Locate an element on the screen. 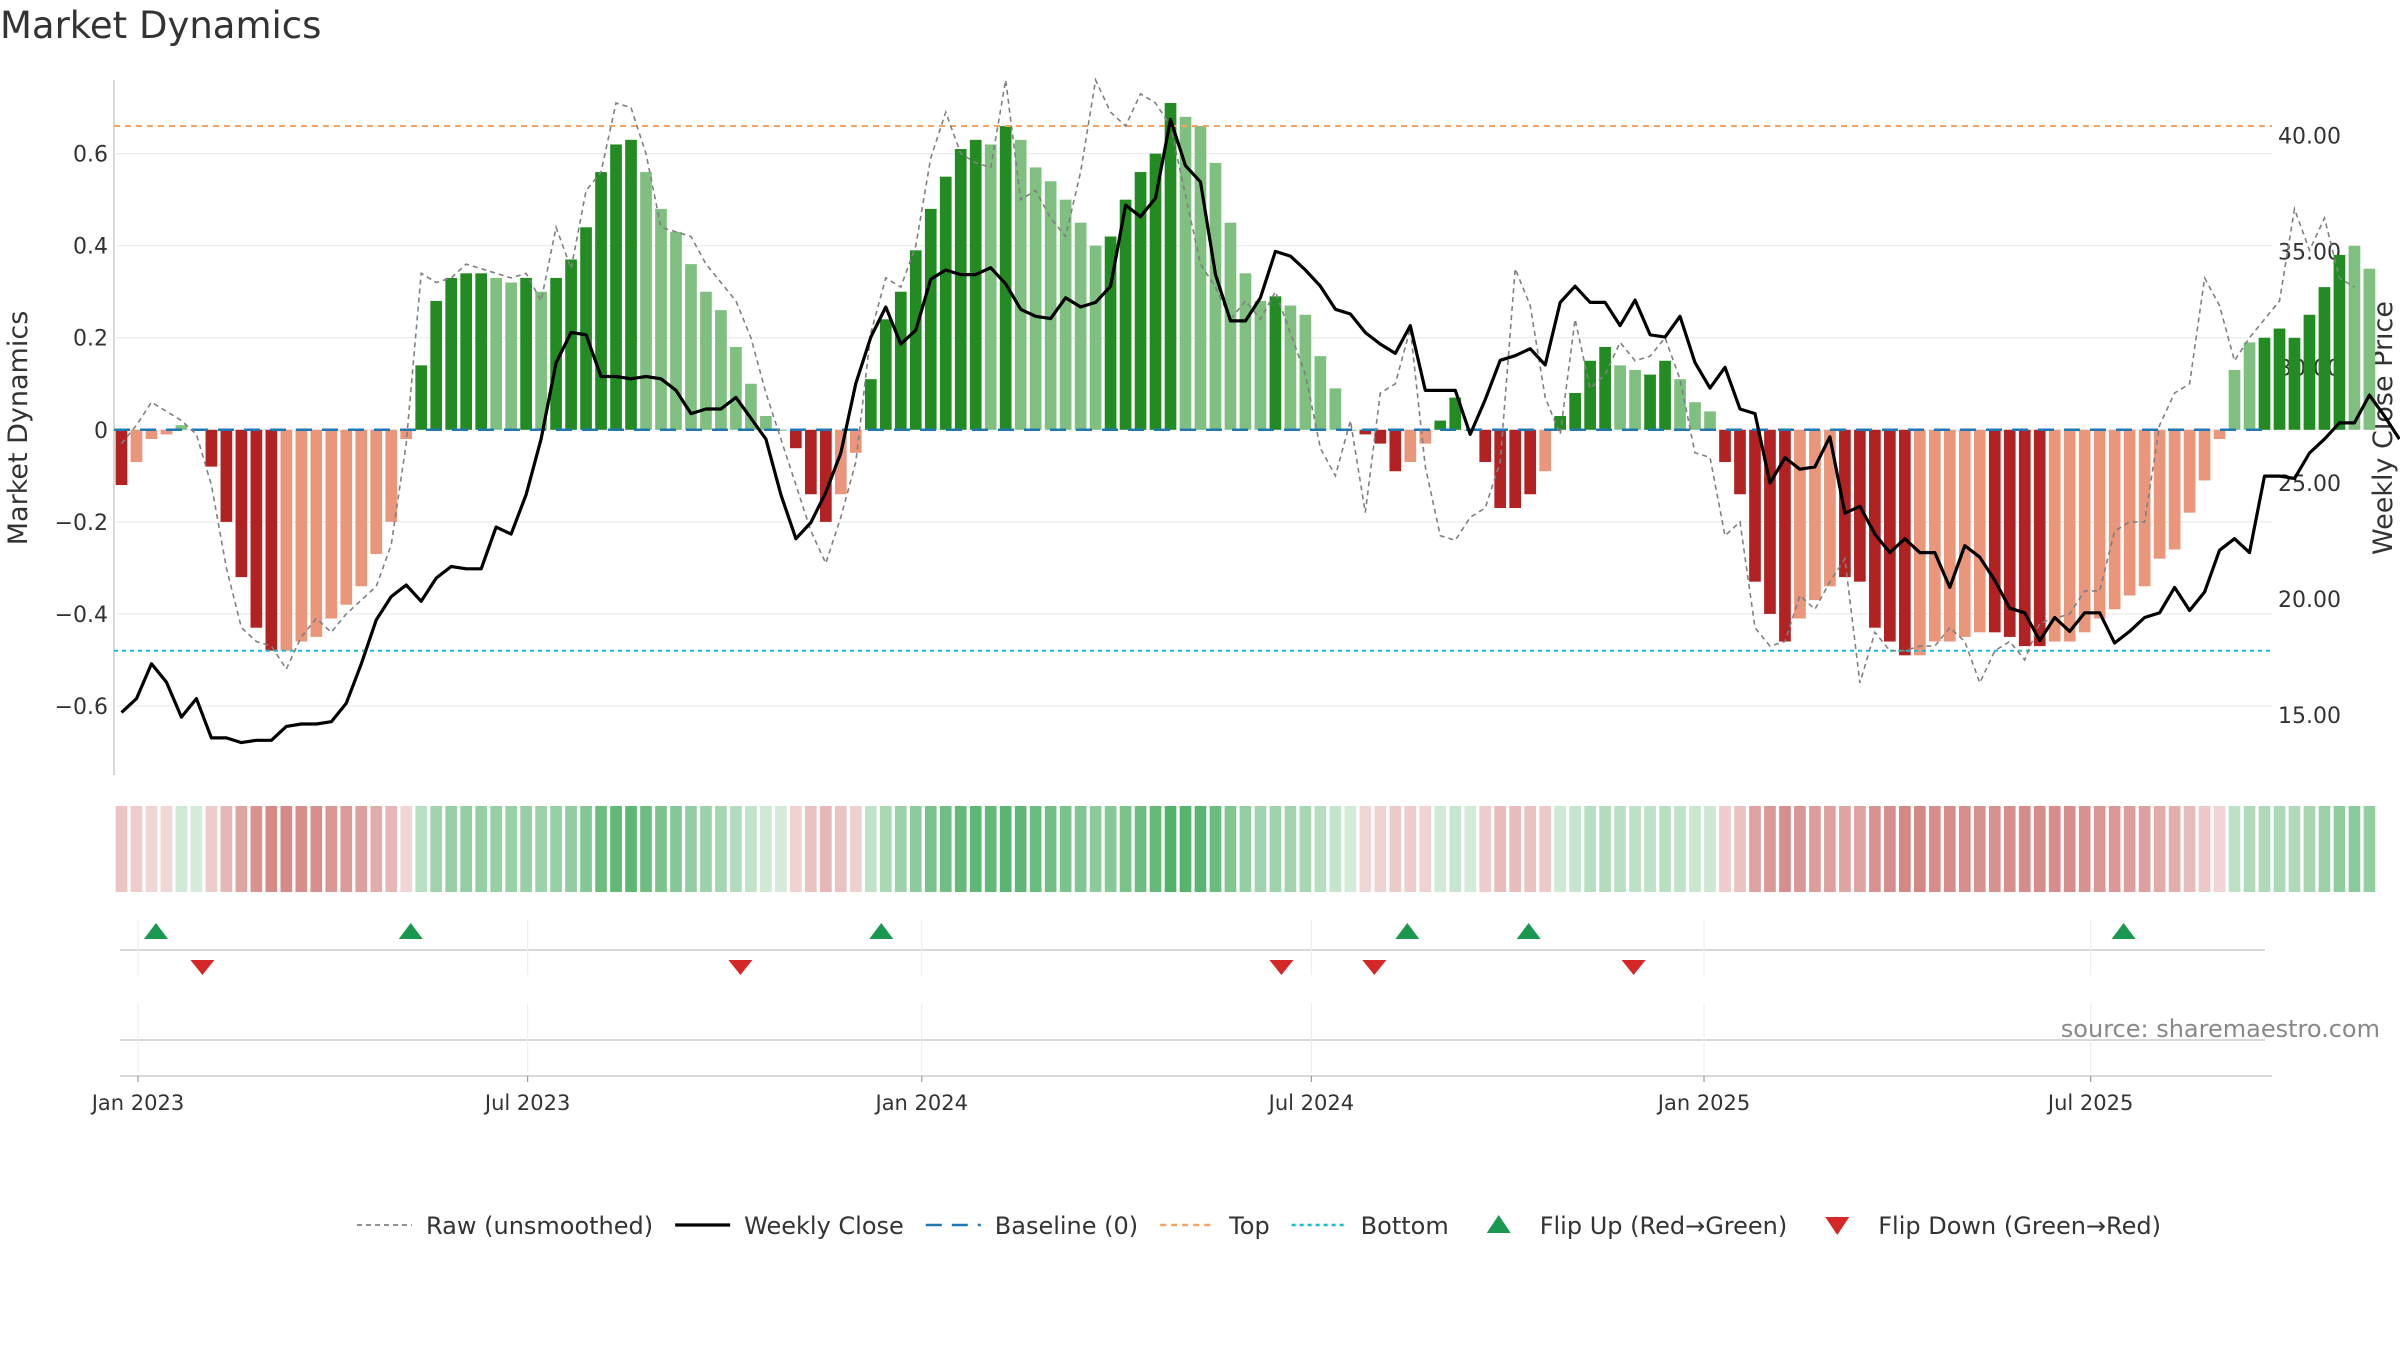 The image size is (2400, 1350). legend-swatch is located at coordinates (1837, 1226).